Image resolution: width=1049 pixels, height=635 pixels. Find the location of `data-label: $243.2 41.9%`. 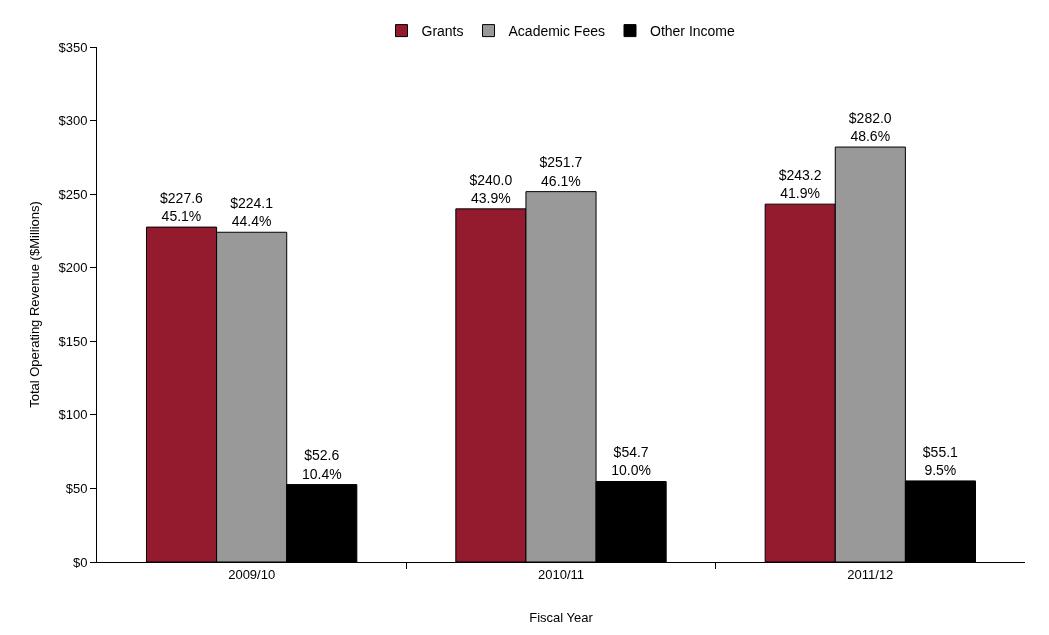

data-label: $243.2 41.9% is located at coordinates (800, 184).